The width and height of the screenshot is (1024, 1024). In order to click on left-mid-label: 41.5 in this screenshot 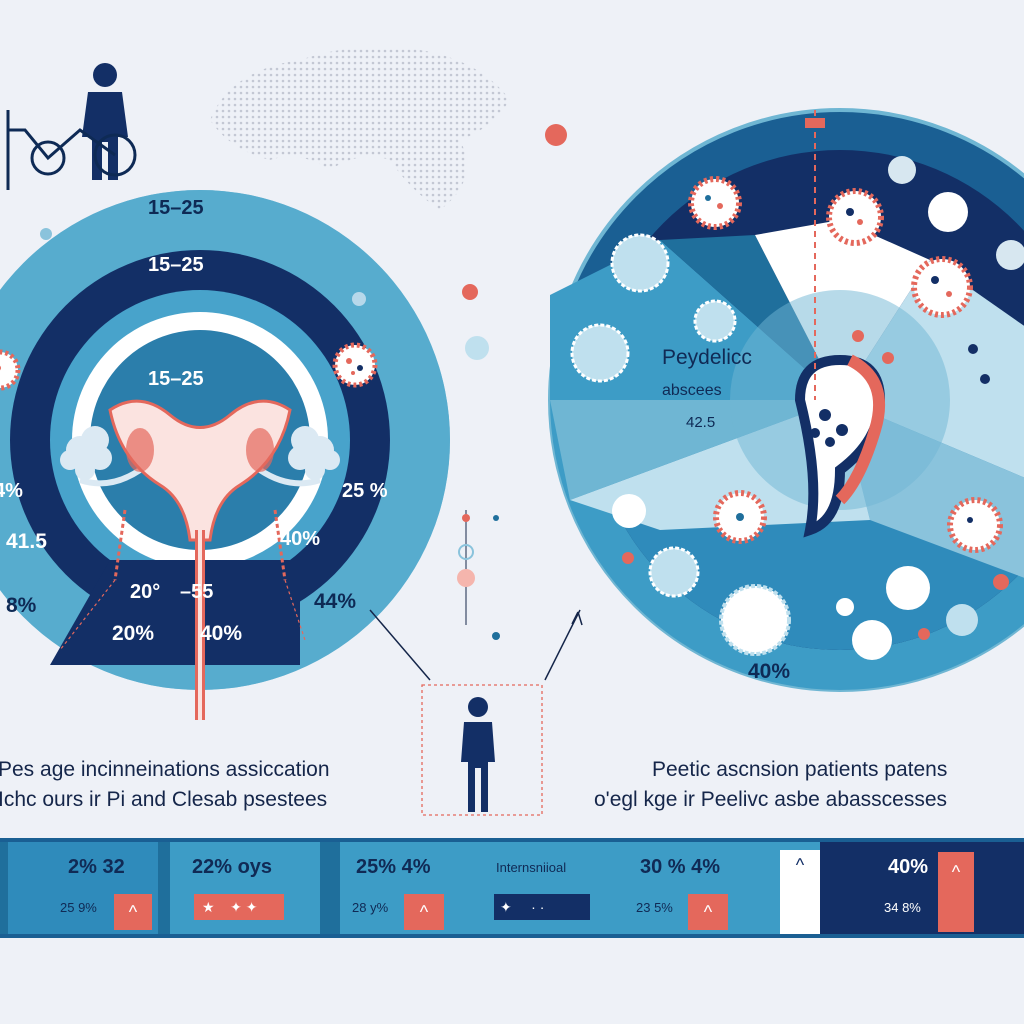, I will do `click(26, 541)`.